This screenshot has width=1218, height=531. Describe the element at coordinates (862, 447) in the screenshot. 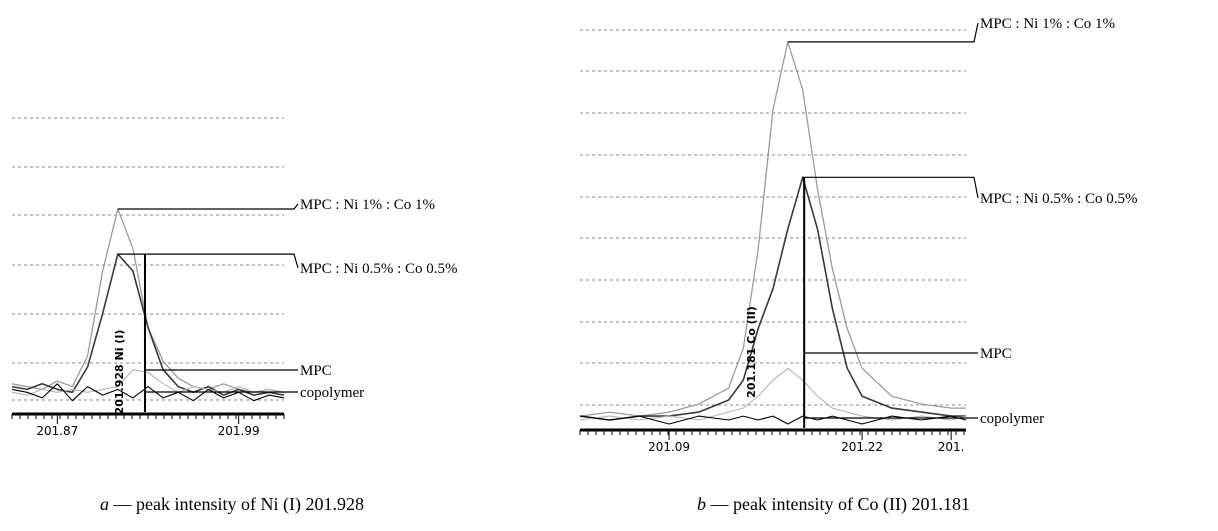

I see `x-tick-label: 201.22` at that location.